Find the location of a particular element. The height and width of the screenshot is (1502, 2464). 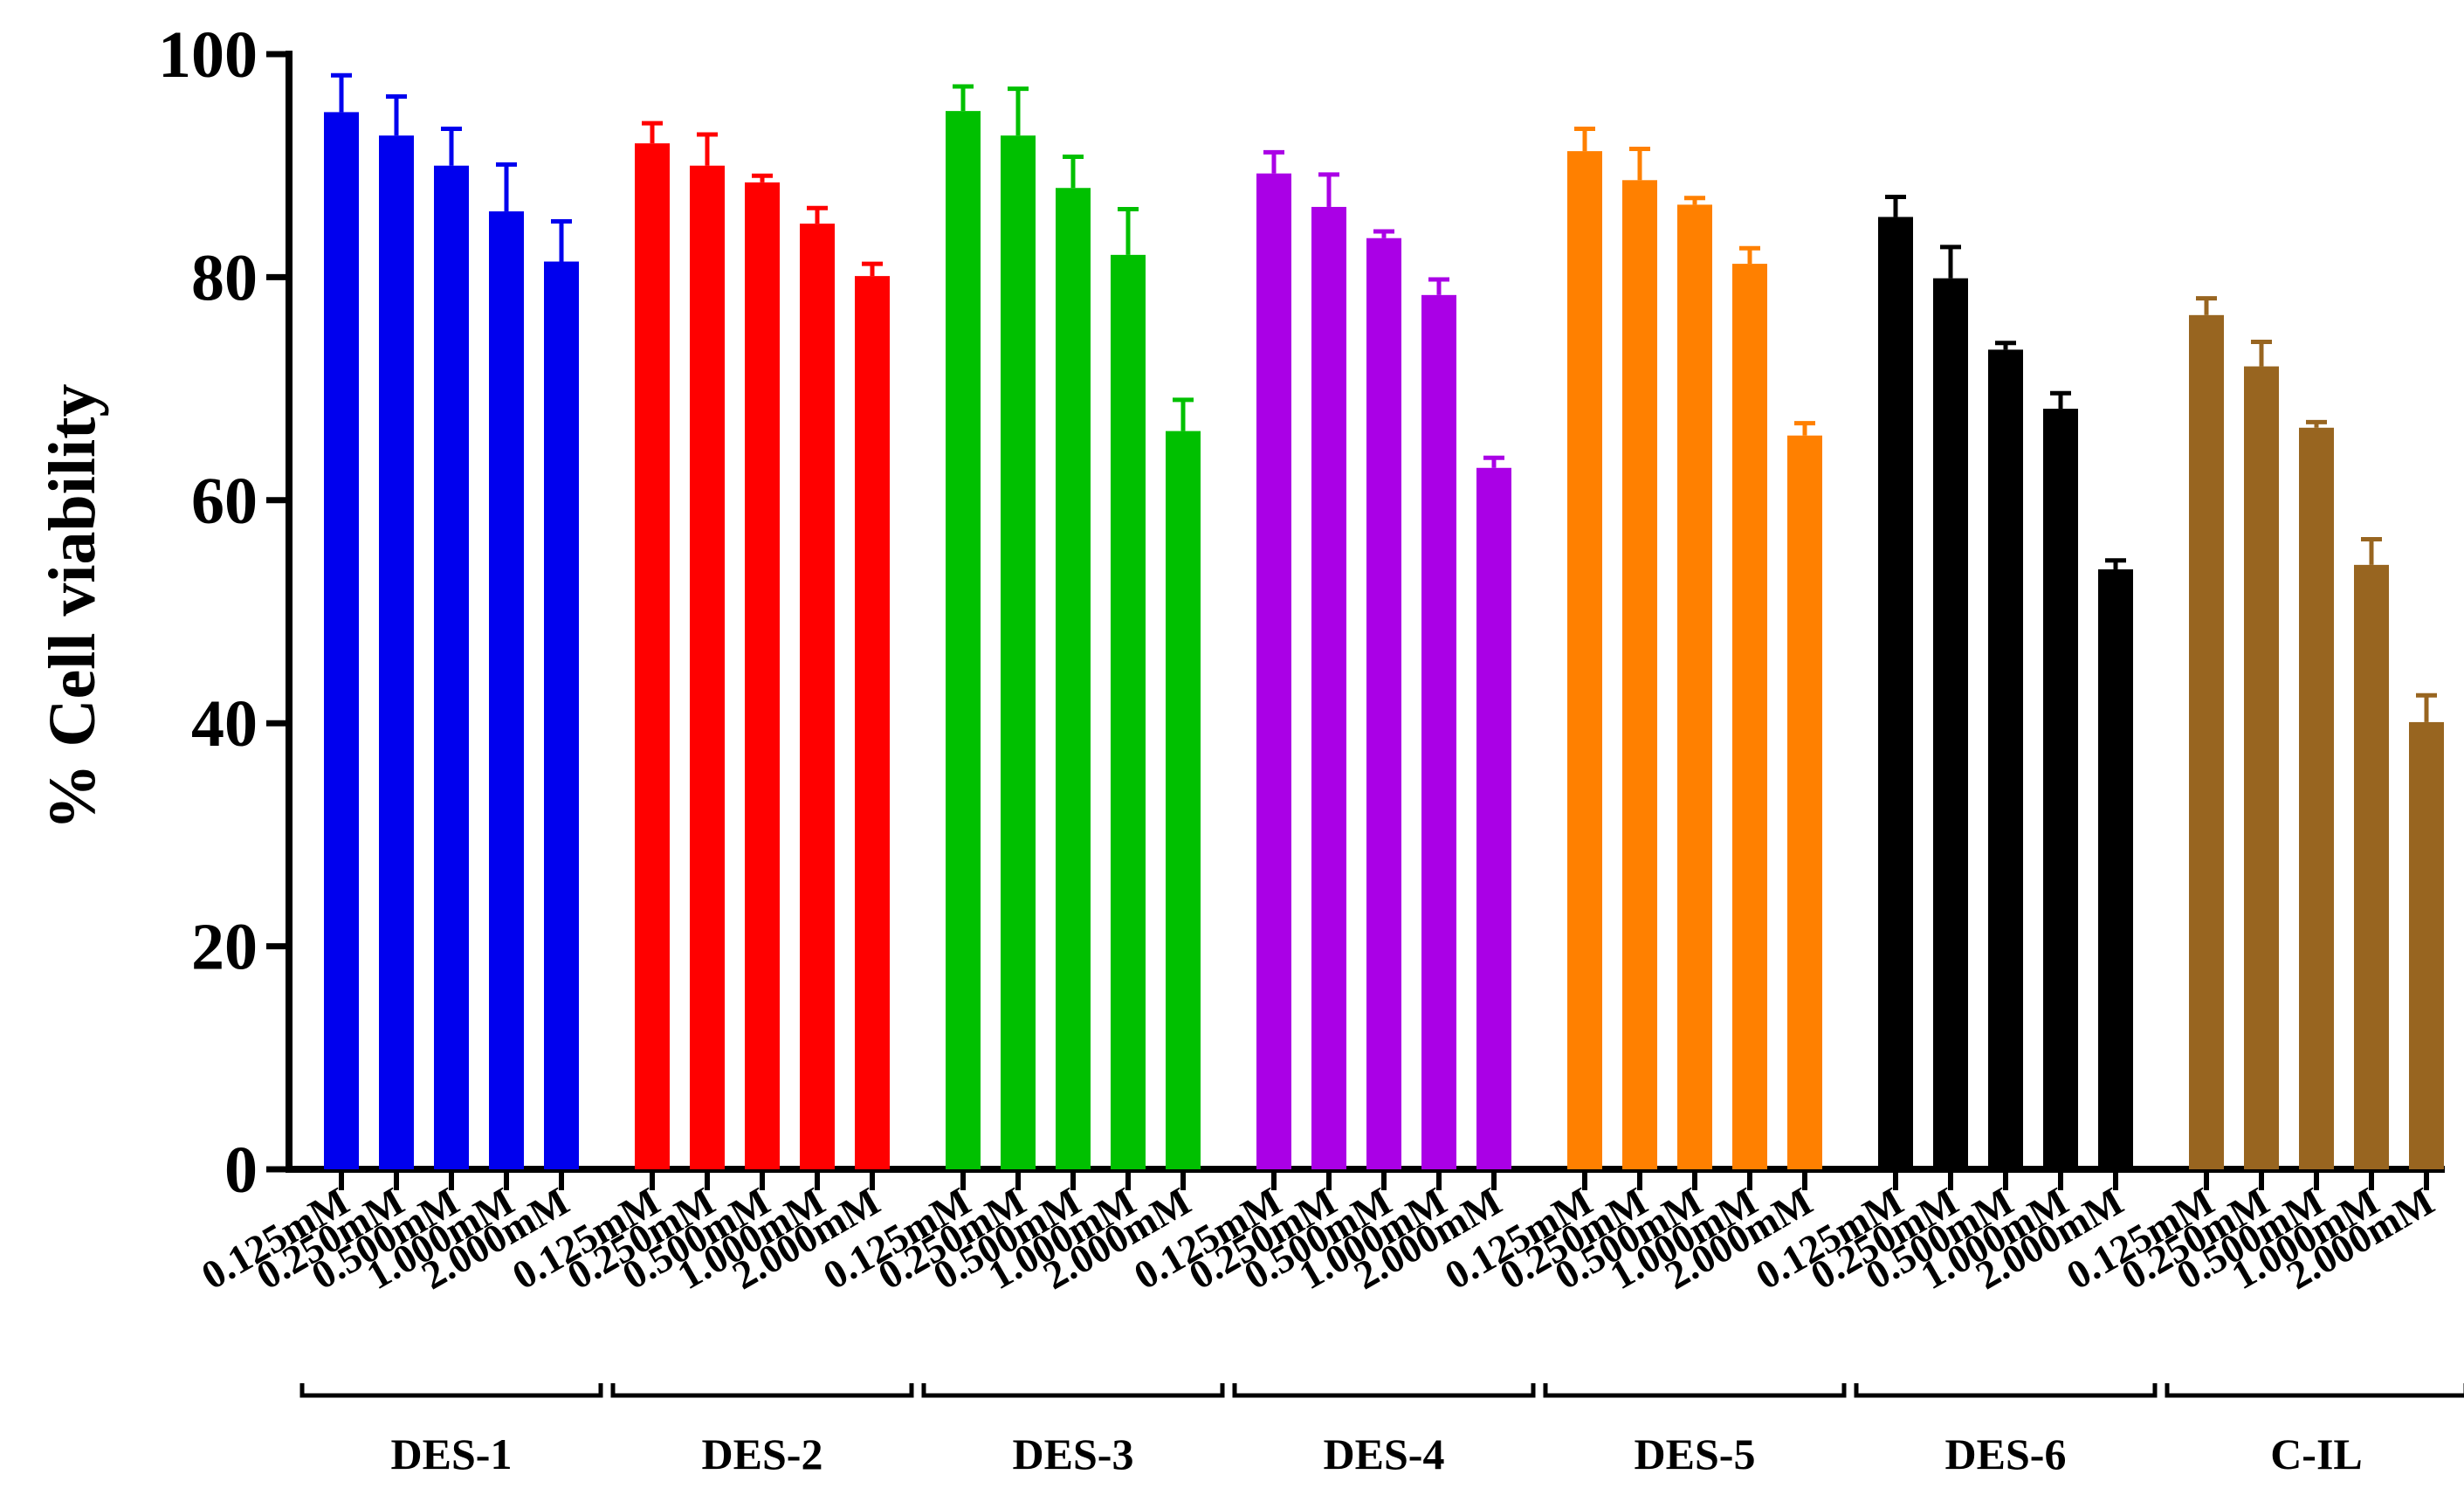

group-label: DES-4 is located at coordinates (1384, 1454).